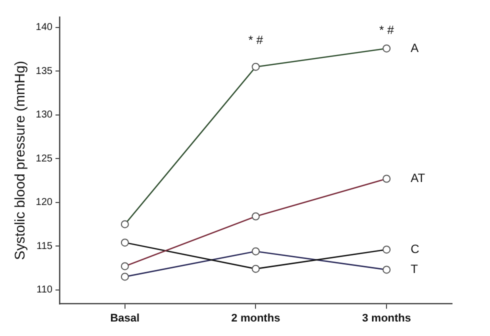 The width and height of the screenshot is (490, 336). I want to click on y-tick-label: 110, so click(44, 290).